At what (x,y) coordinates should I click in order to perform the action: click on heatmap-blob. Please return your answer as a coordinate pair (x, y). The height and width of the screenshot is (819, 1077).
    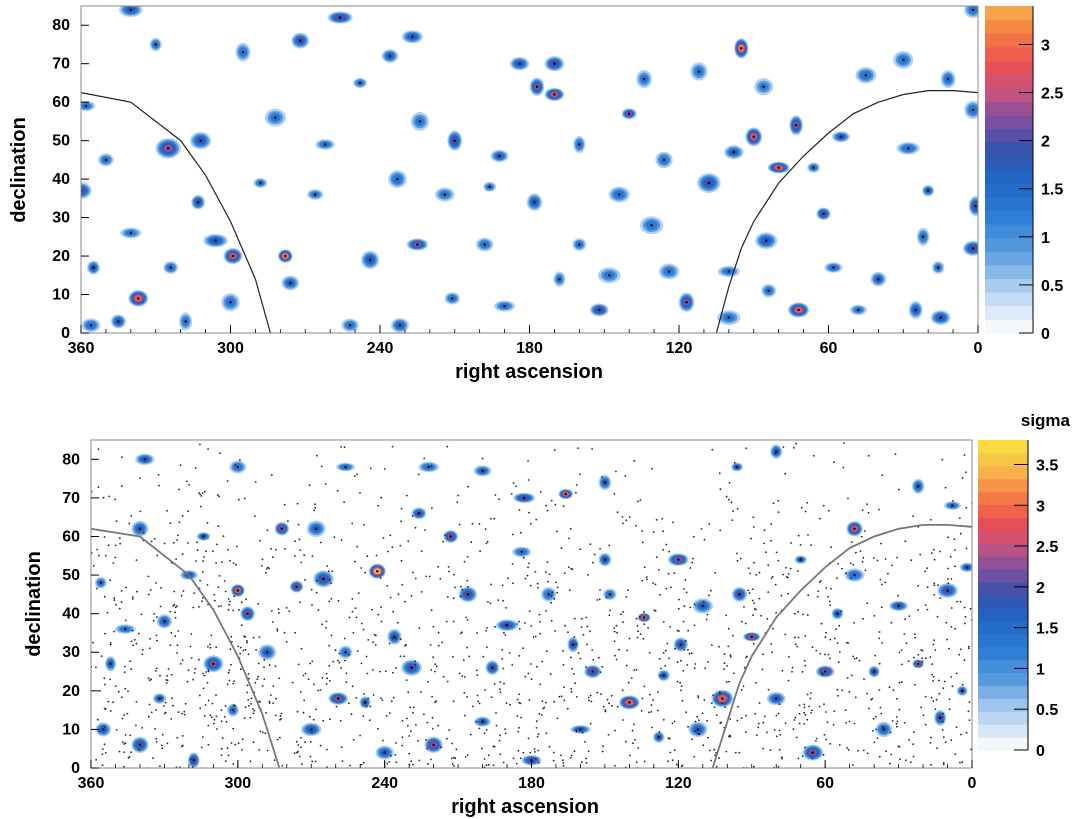
    Looking at the image, I should click on (159, 698).